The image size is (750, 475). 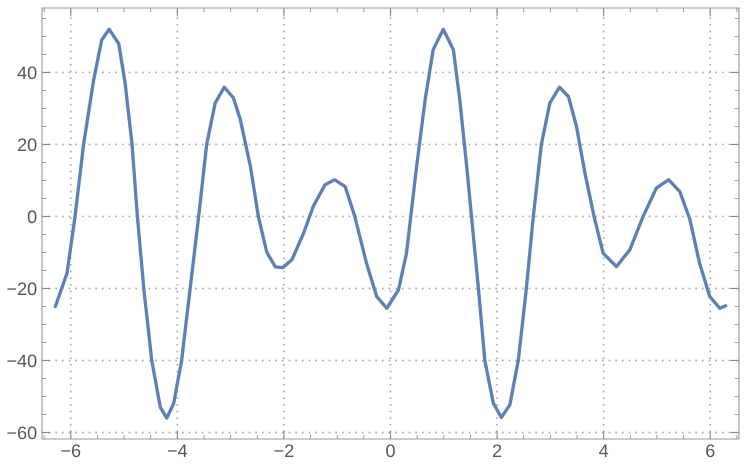 What do you see at coordinates (21, 361) in the screenshot?
I see `y-tick-label: −40` at bounding box center [21, 361].